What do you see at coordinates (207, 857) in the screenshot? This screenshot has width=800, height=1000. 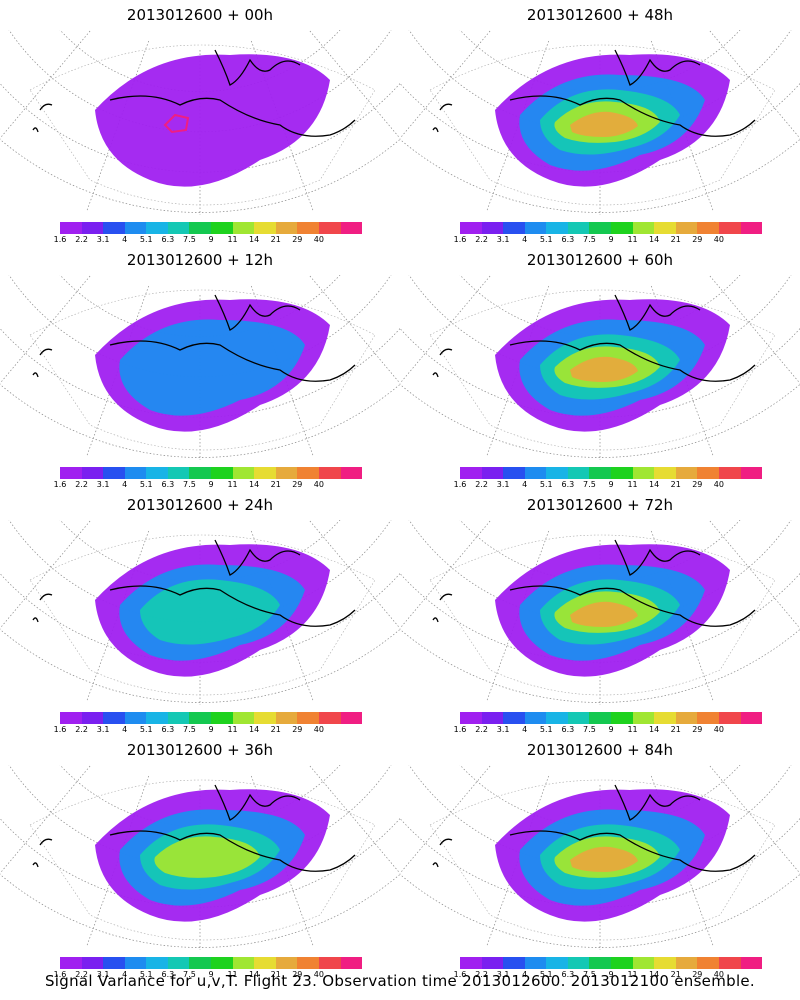 I see `variance-contour-fill` at bounding box center [207, 857].